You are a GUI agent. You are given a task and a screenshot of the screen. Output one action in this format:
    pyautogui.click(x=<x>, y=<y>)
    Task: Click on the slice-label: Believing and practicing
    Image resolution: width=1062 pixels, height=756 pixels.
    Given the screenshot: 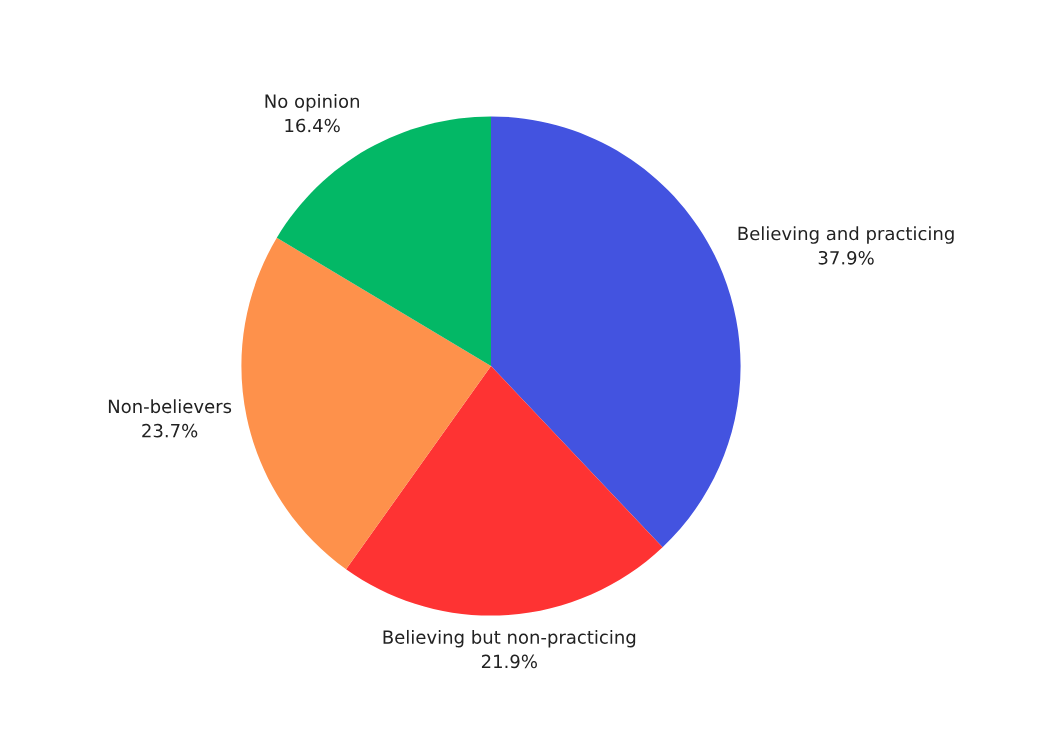 What is the action you would take?
    pyautogui.click(x=846, y=235)
    